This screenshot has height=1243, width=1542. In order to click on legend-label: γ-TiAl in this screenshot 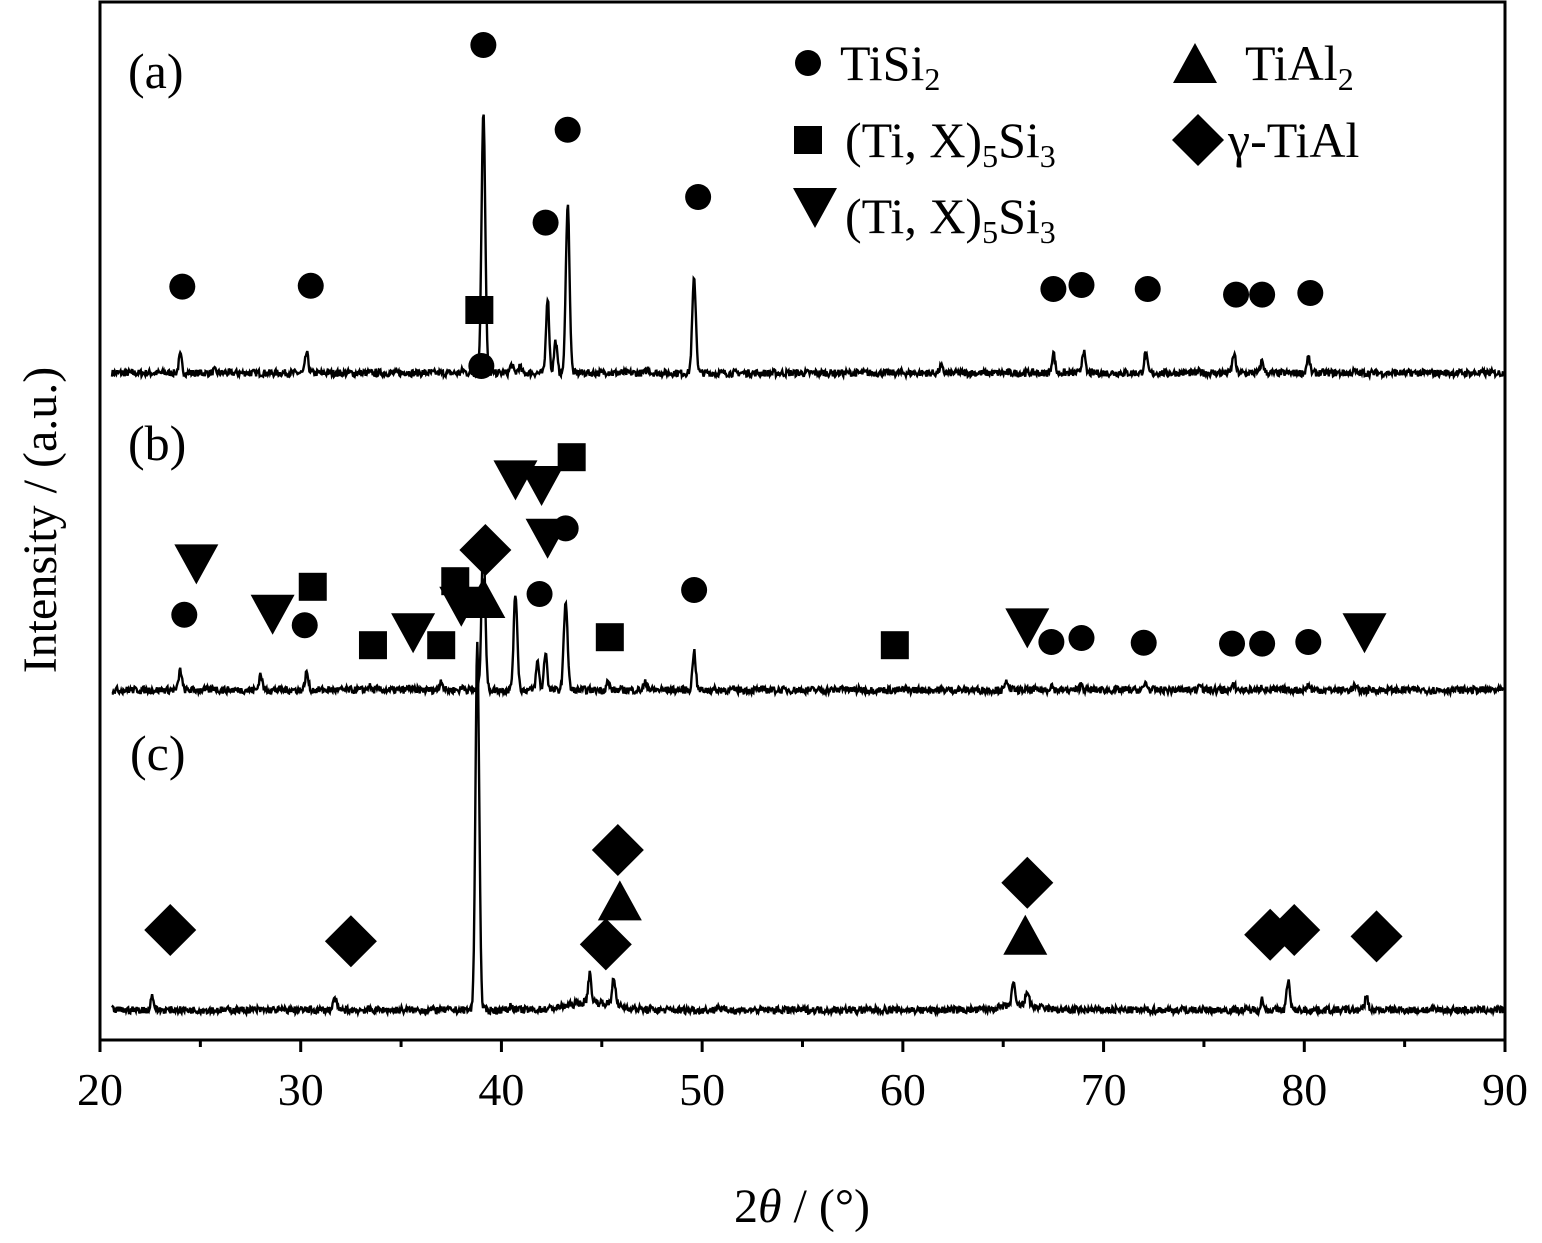, I will do `click(1293, 140)`.